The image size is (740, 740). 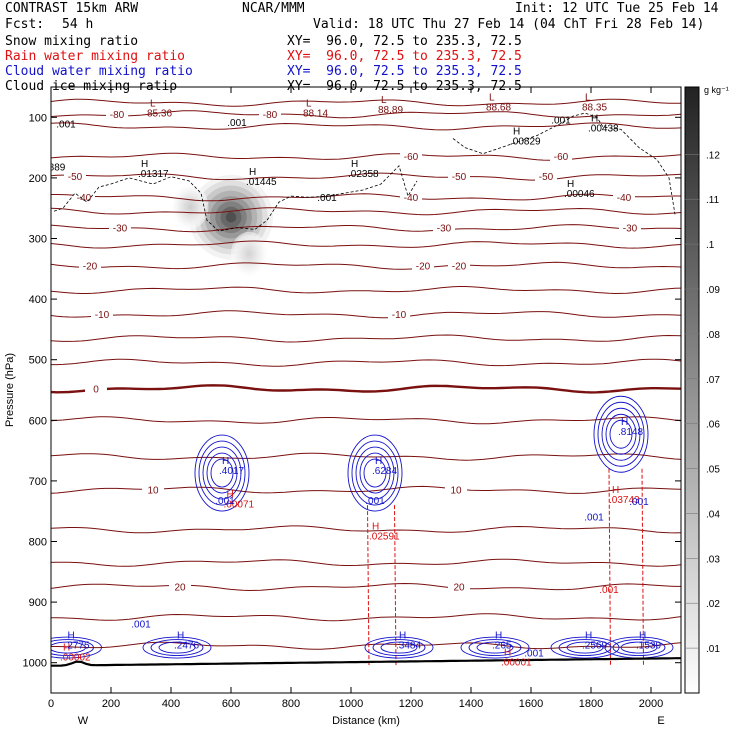 I want to click on west-label: W, so click(x=83, y=721).